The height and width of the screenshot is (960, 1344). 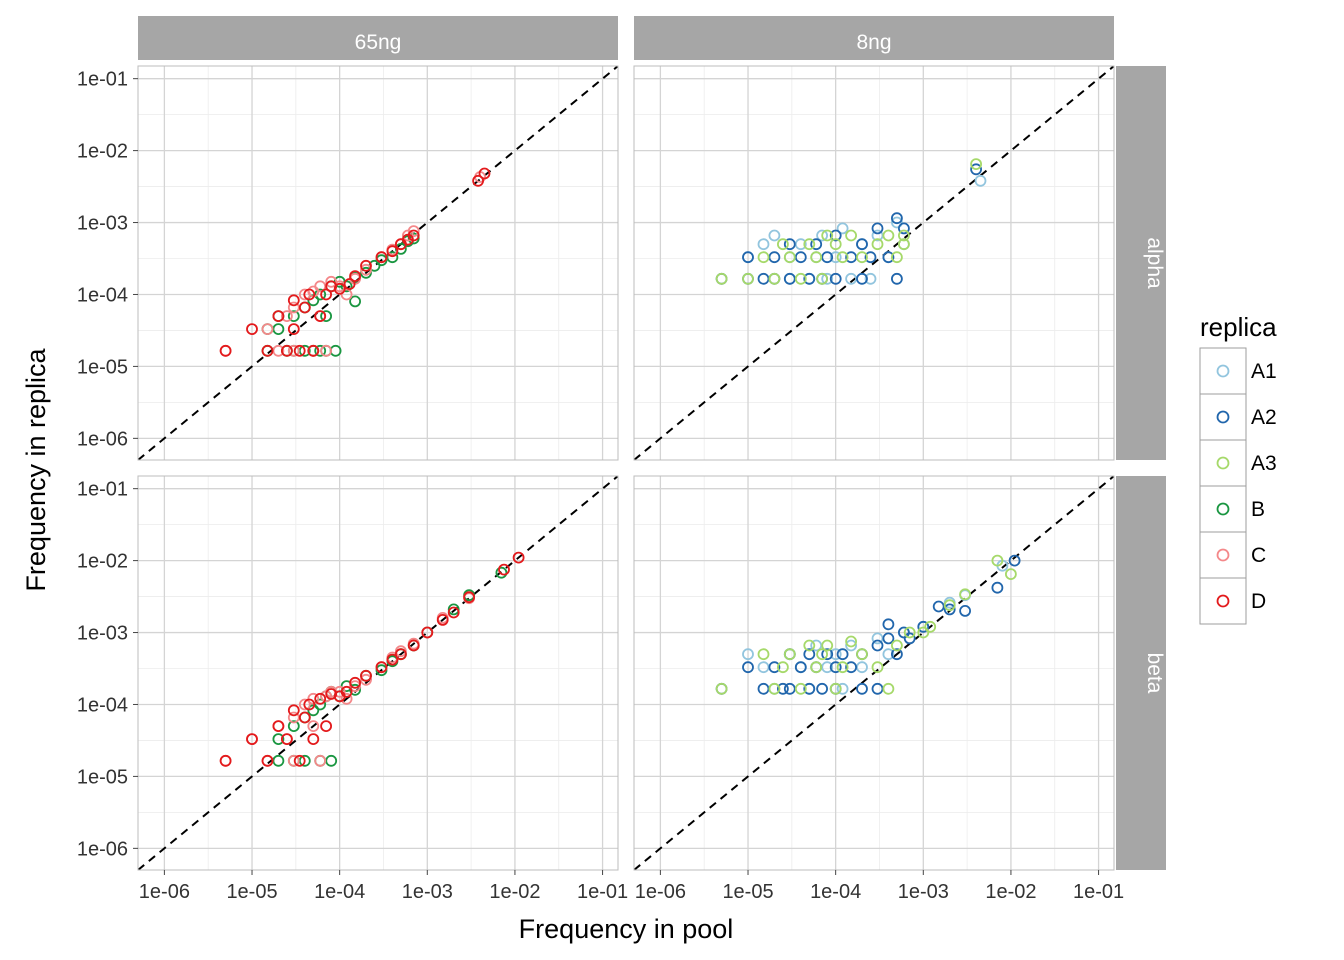 I want to click on panel-65ng-alpha, so click(x=378, y=263).